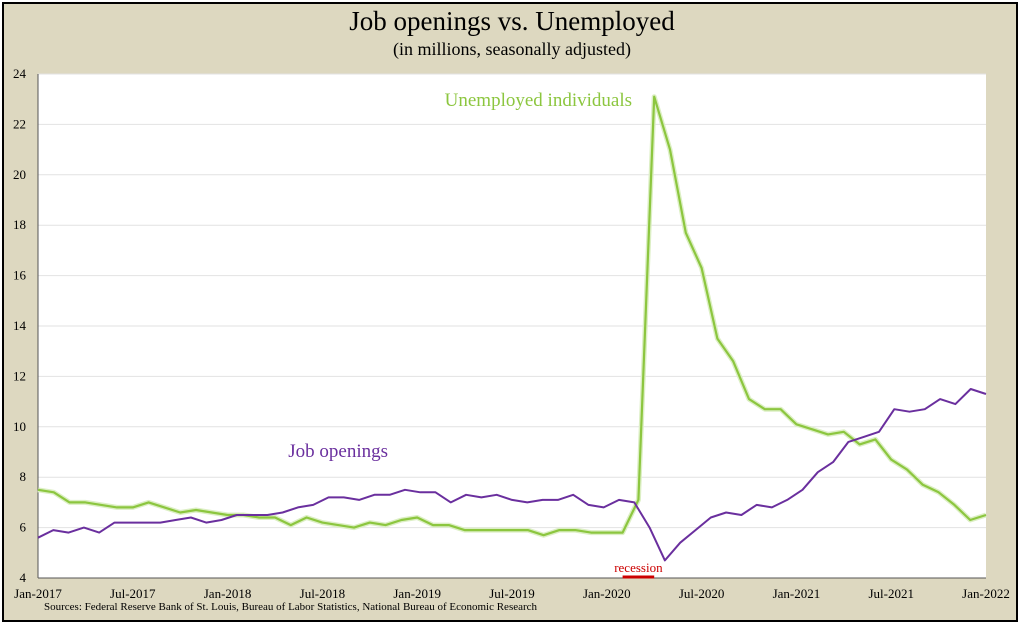 The width and height of the screenshot is (1024, 628). Describe the element at coordinates (986, 593) in the screenshot. I see `x-tick-label: Jan-2022` at that location.